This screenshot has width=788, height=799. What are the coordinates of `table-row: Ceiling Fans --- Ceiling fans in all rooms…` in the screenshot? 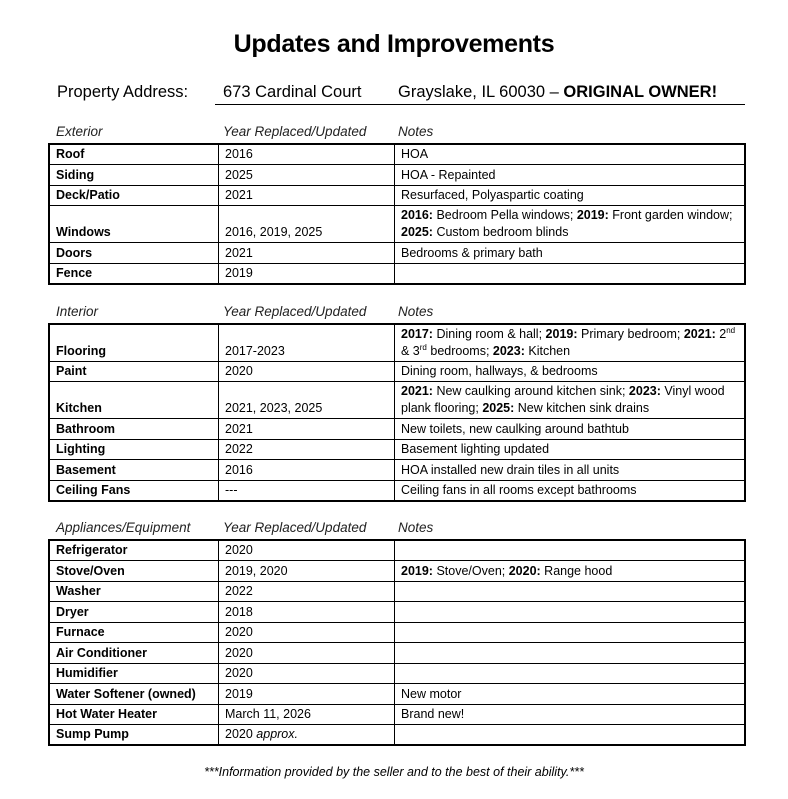 It's located at (397, 490).